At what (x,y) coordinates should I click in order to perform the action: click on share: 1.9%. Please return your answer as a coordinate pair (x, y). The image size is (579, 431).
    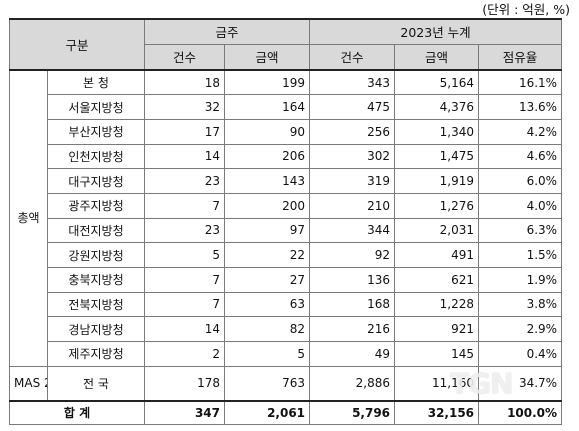
    Looking at the image, I should click on (520, 279).